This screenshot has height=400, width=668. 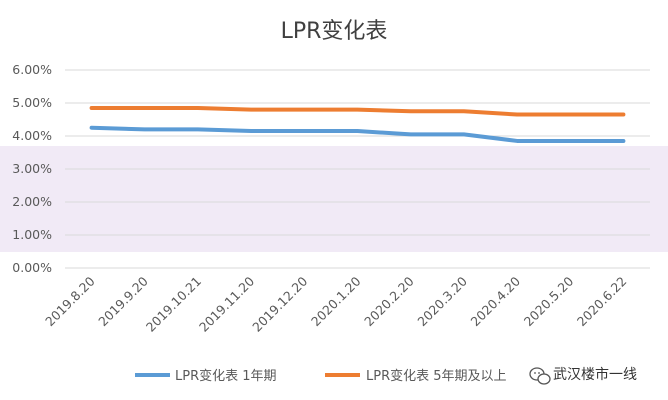 I want to click on y-tick-label: 3.00%, so click(x=32, y=168).